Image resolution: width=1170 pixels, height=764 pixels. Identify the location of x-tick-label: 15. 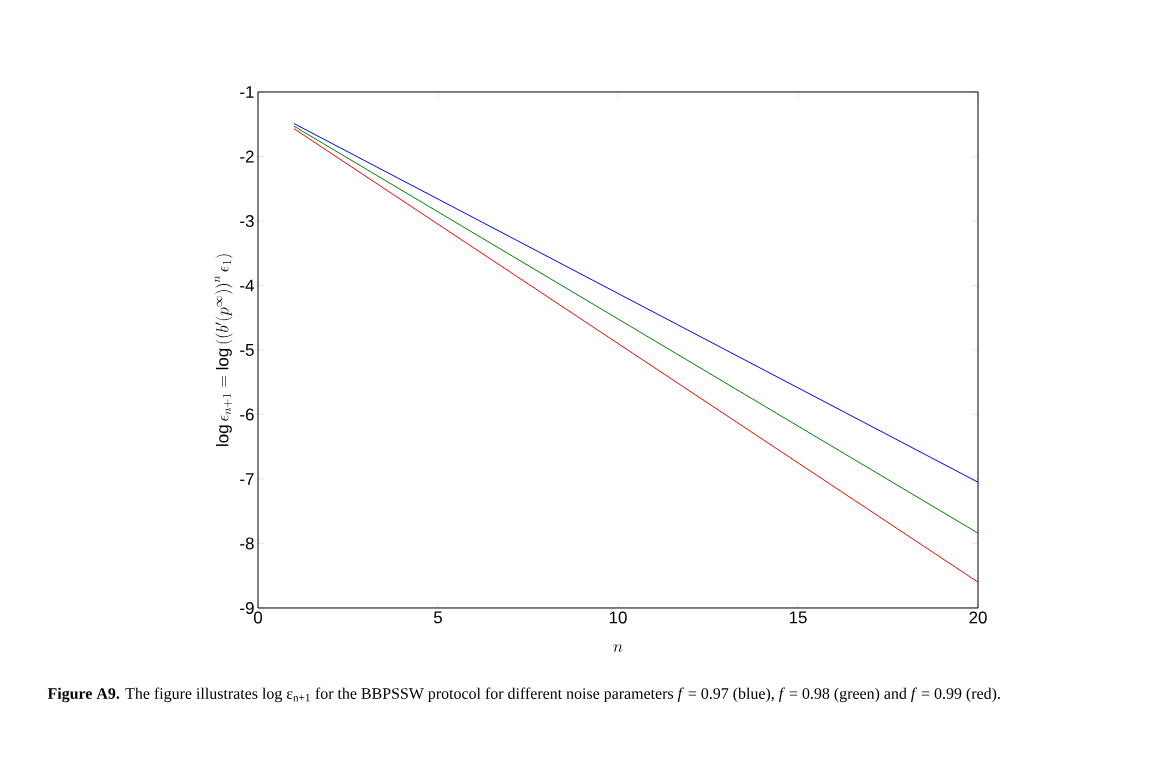
(798, 617).